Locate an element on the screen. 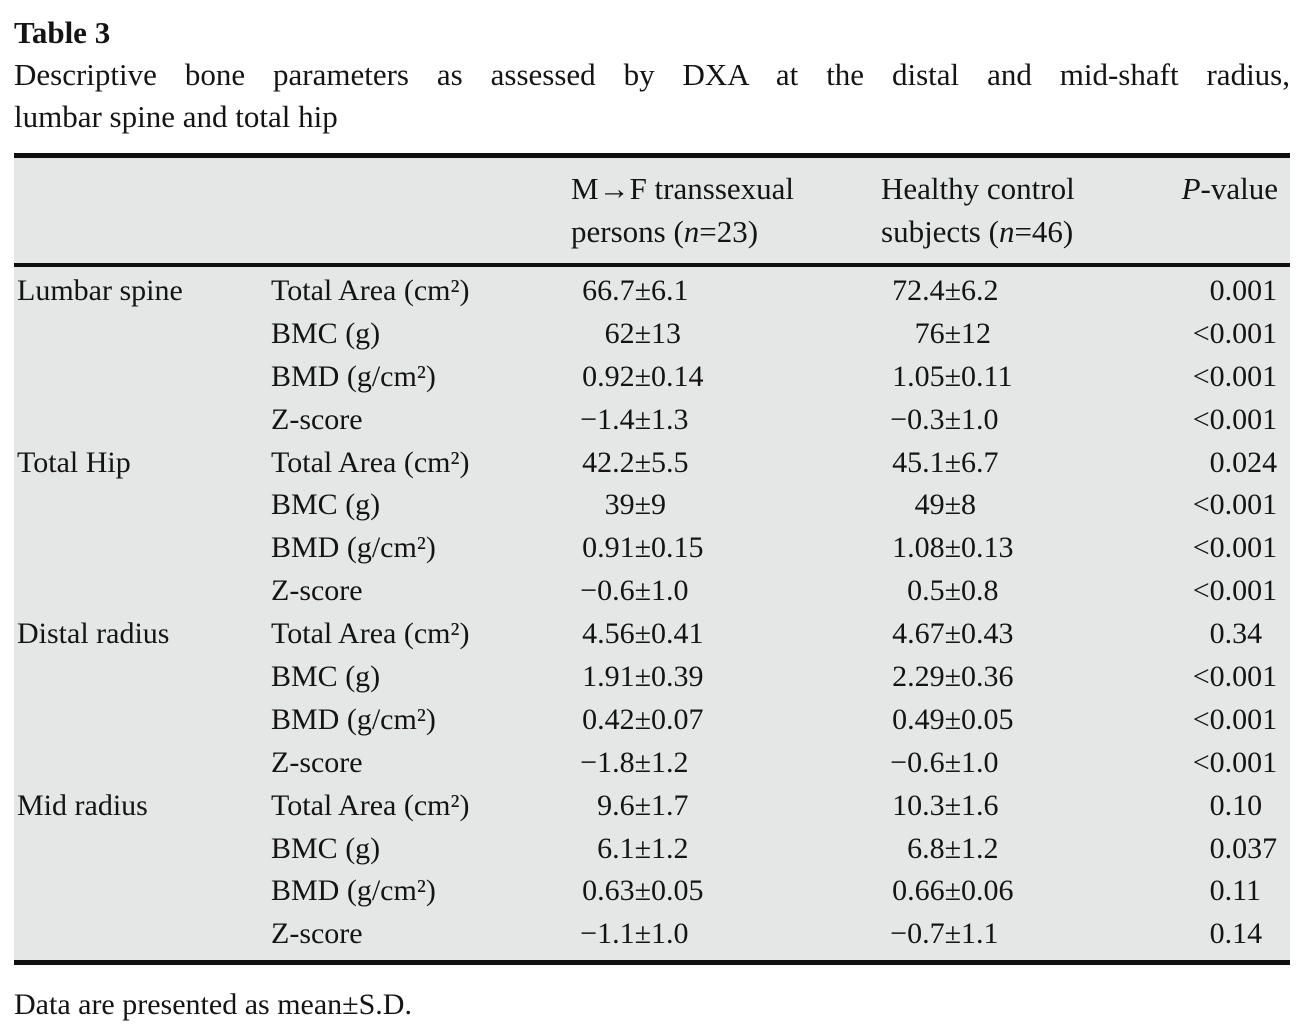 The width and height of the screenshot is (1304, 1034). p-frac: .14 is located at coordinates (1243, 934).